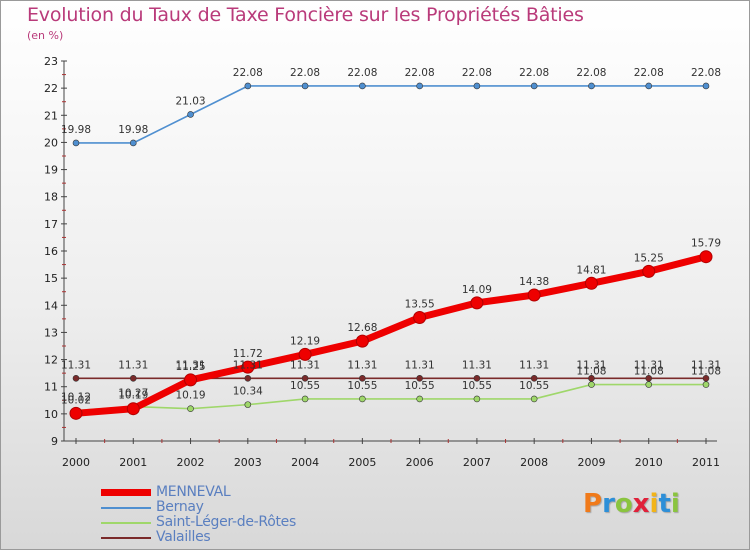 The image size is (750, 550). What do you see at coordinates (76, 462) in the screenshot?
I see `x-tick-label: 2000` at bounding box center [76, 462].